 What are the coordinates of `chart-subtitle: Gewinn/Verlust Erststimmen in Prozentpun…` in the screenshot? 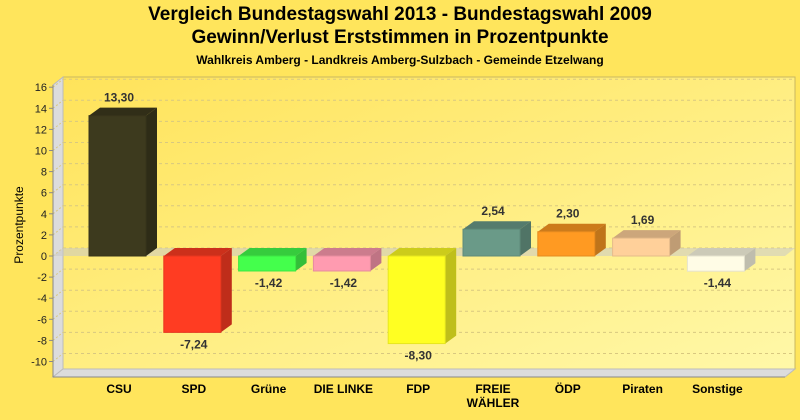 It's located at (400, 37).